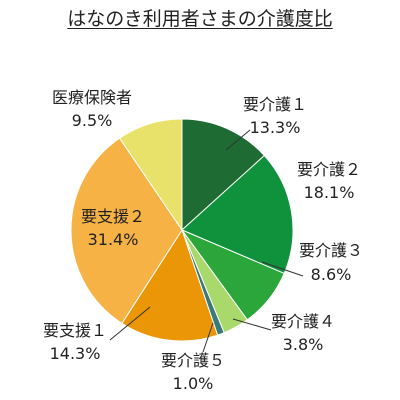  Describe the element at coordinates (275, 127) in the screenshot. I see `slice-value-label: 13.3%` at that location.